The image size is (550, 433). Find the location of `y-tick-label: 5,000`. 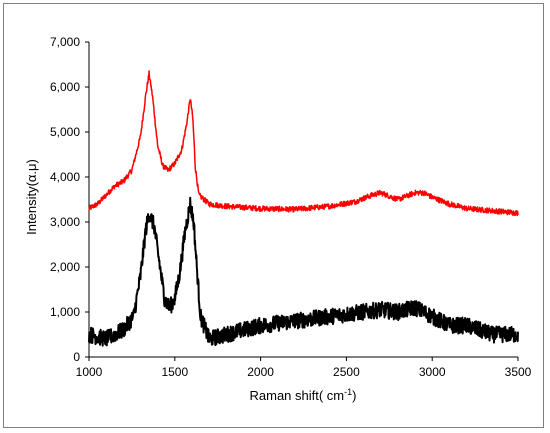

y-tick-label: 5,000 is located at coordinates (65, 132).